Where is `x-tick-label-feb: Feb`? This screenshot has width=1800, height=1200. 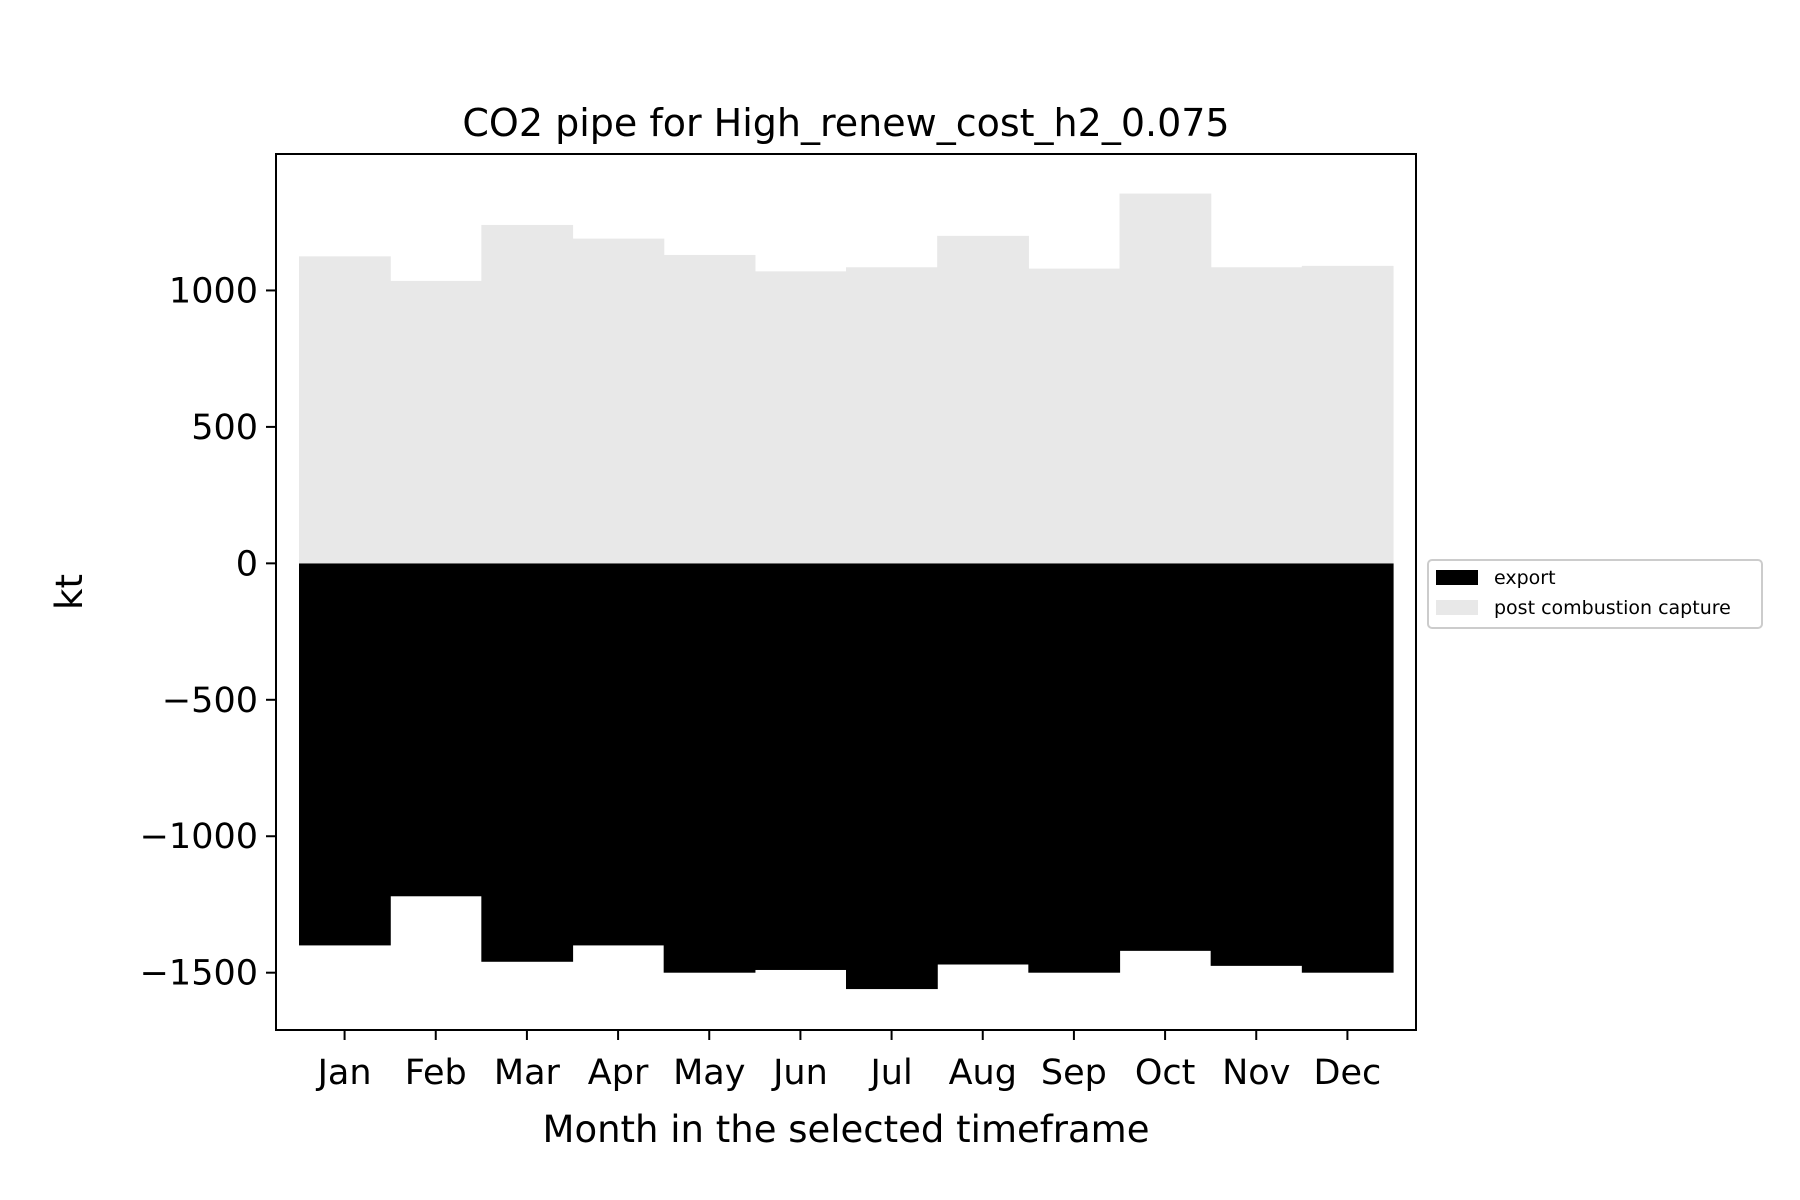
x-tick-label-feb: Feb is located at coordinates (436, 1073).